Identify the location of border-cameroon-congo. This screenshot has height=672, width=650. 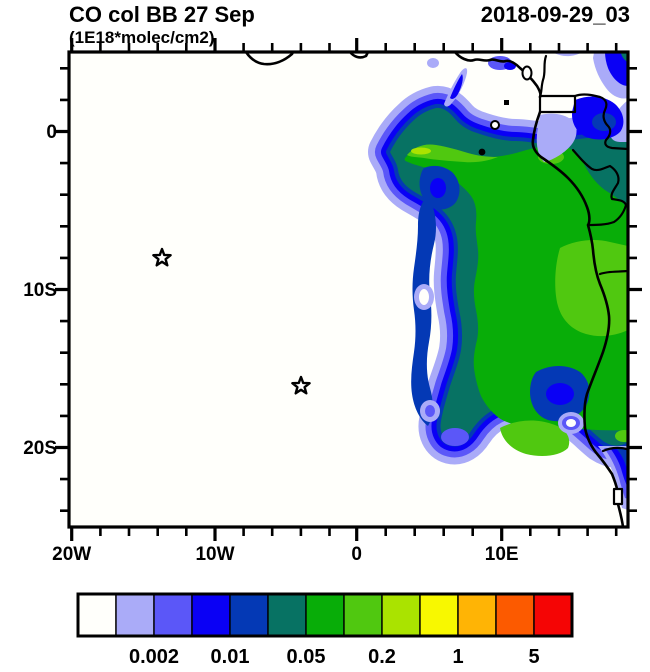
(600, 122).